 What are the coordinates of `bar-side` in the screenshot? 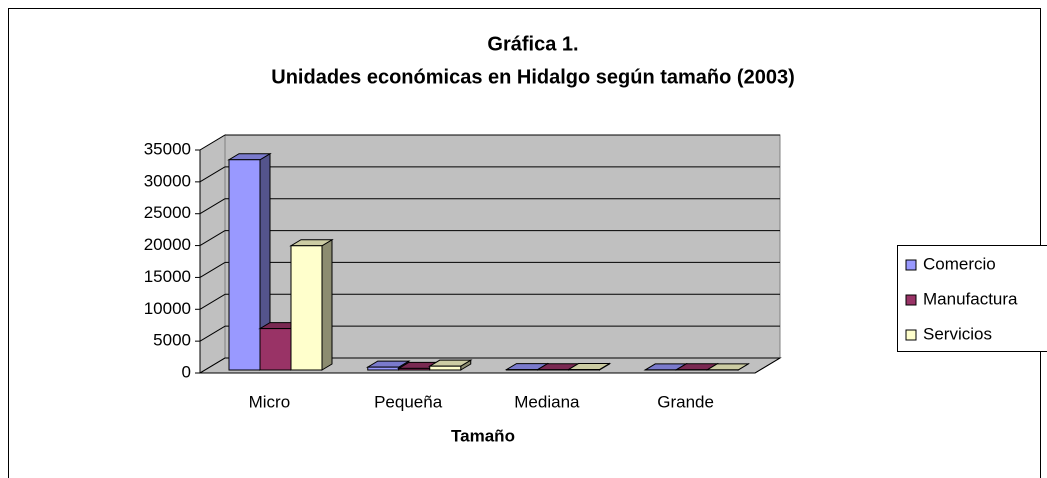 It's located at (327, 304).